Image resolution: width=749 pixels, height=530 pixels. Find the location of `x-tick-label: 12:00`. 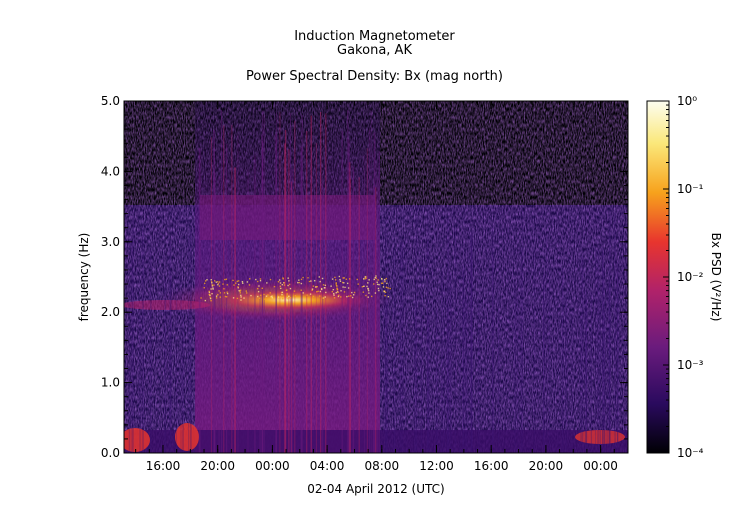

x-tick-label: 12:00 is located at coordinates (436, 466).